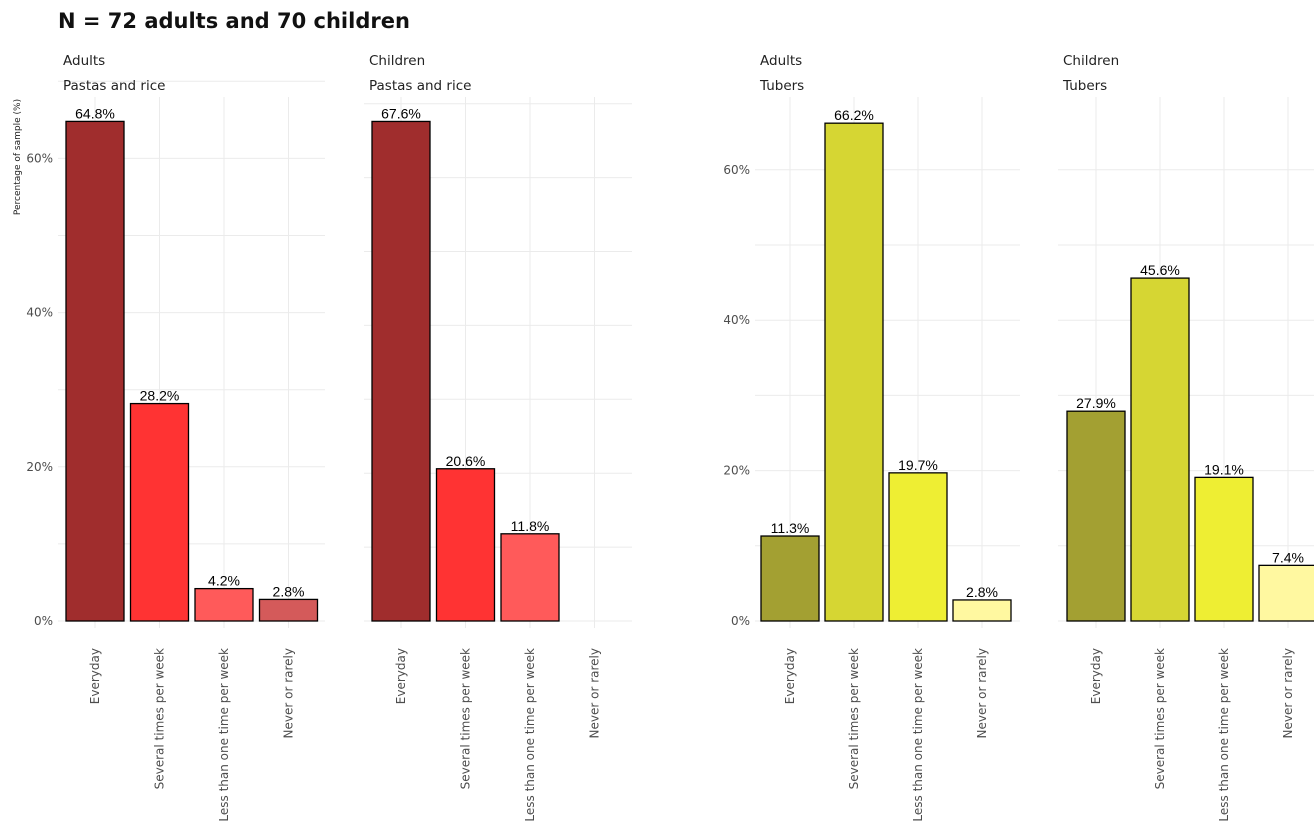 The height and width of the screenshot is (823, 1314). I want to click on data-label: 45.6%, so click(1160, 270).